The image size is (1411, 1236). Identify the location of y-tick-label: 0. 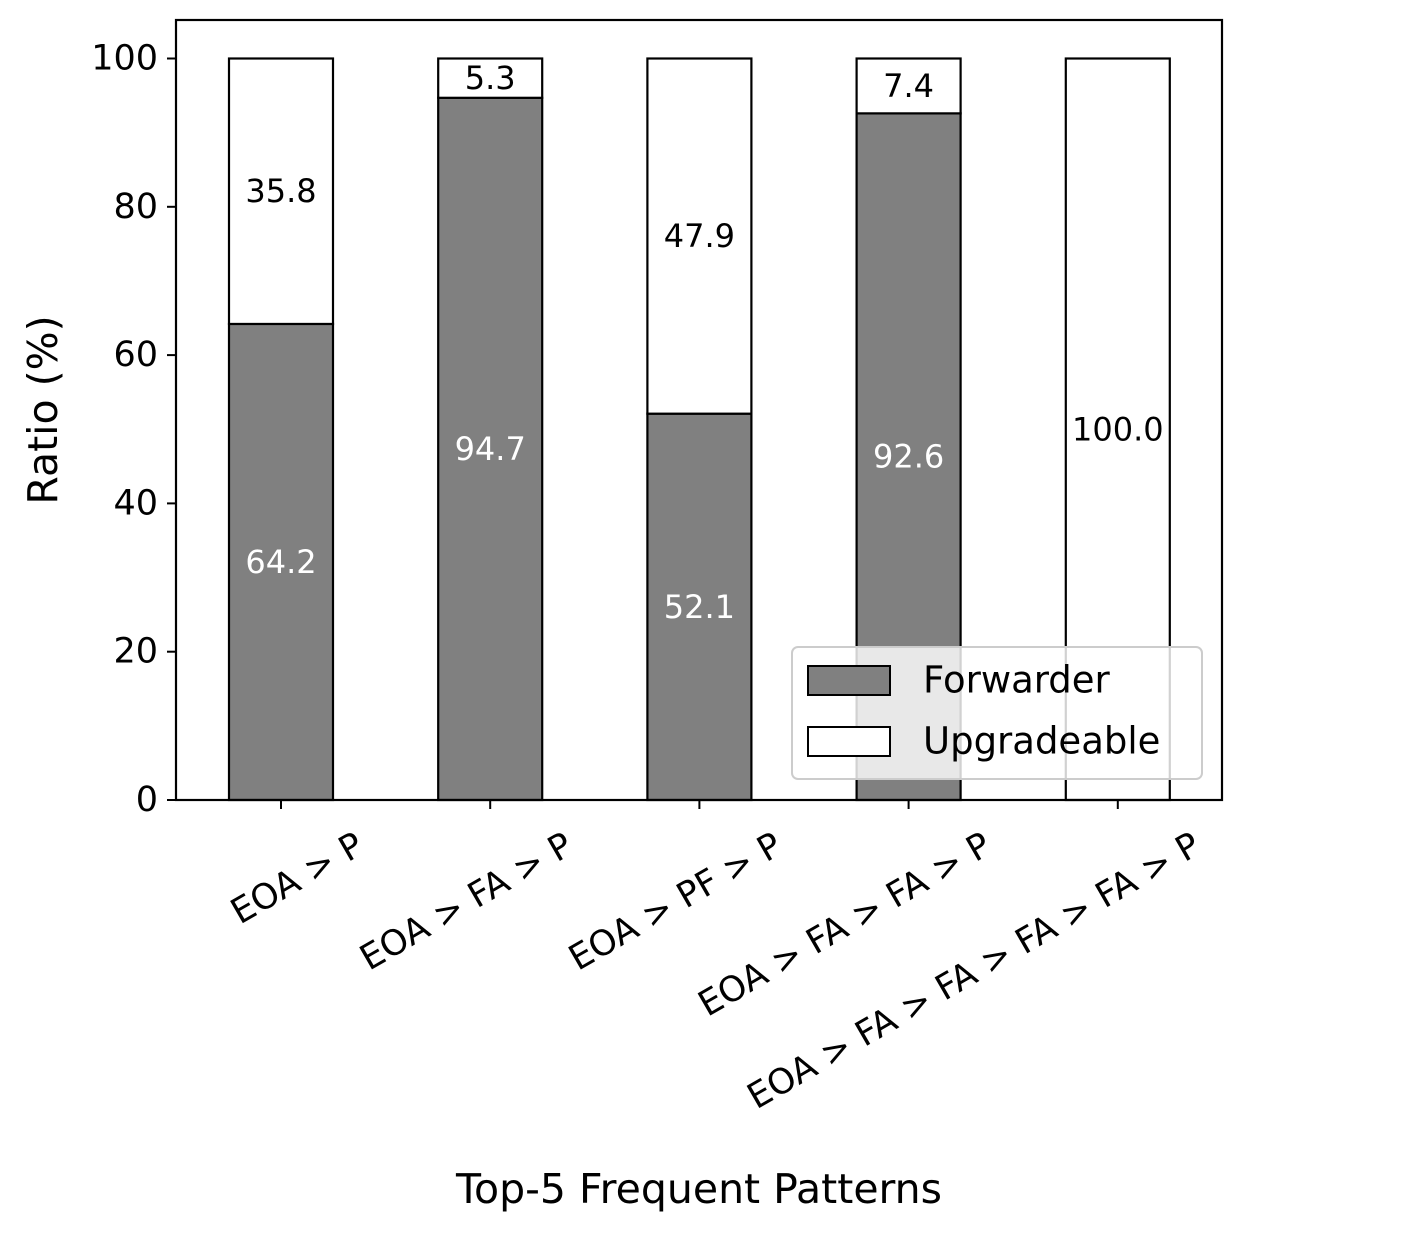
(147, 800).